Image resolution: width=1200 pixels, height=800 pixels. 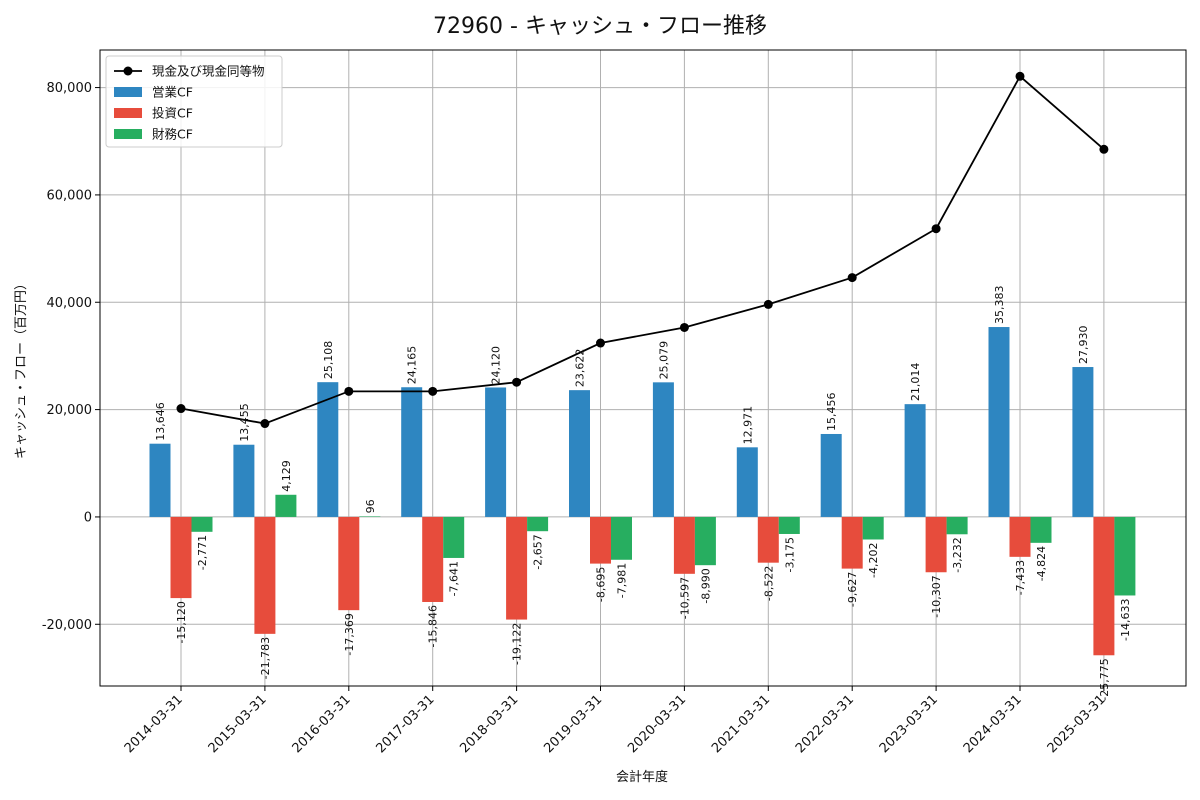 I want to click on y-tick-label: 0, so click(x=88, y=517).